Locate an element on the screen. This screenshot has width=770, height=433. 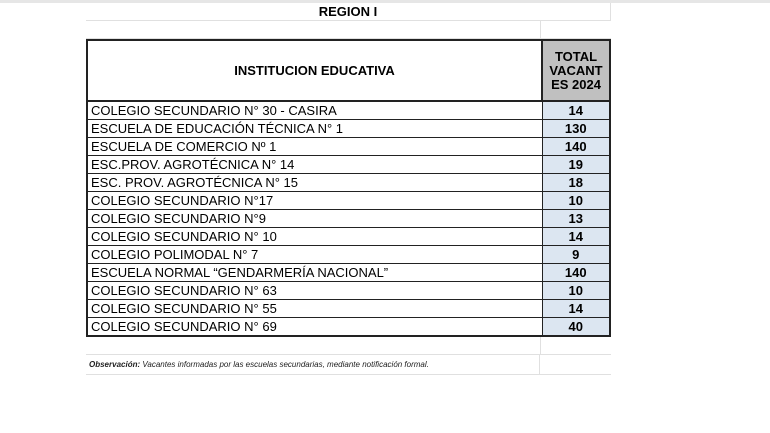
table-row: COLEGIO SECUNDARIO N° 55 14 is located at coordinates (348, 308).